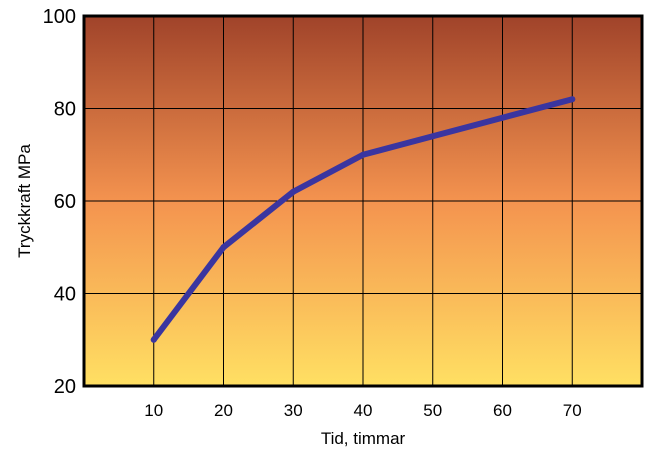 The image size is (659, 450). I want to click on x-tick-label: 10, so click(153, 410).